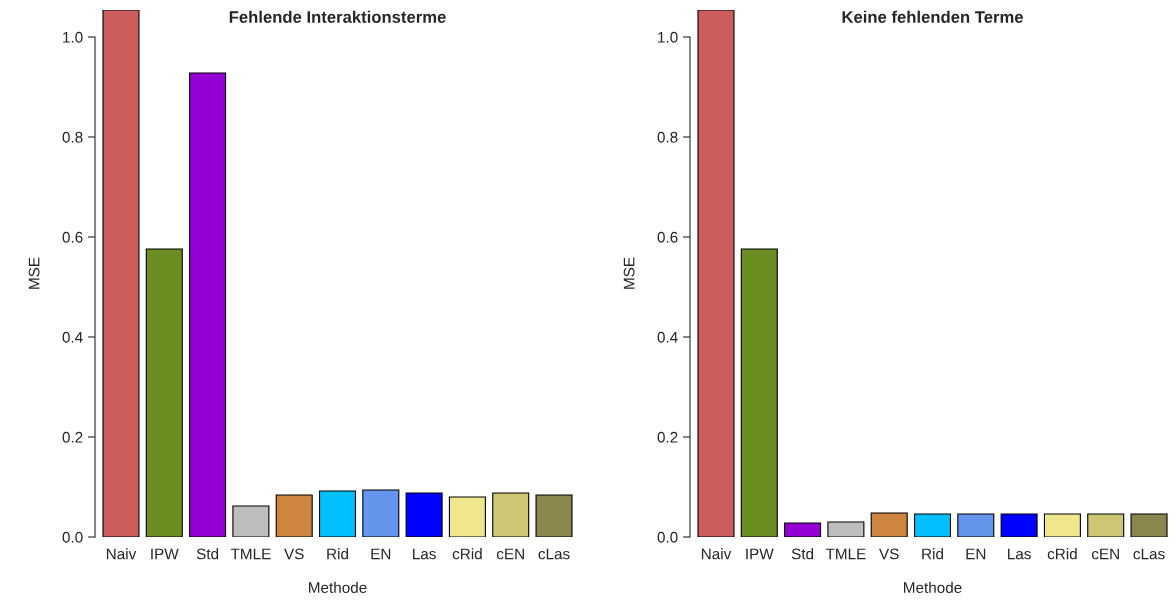 The height and width of the screenshot is (608, 1175). I want to click on chart-title: Keine fehlenden Terme, so click(933, 16).